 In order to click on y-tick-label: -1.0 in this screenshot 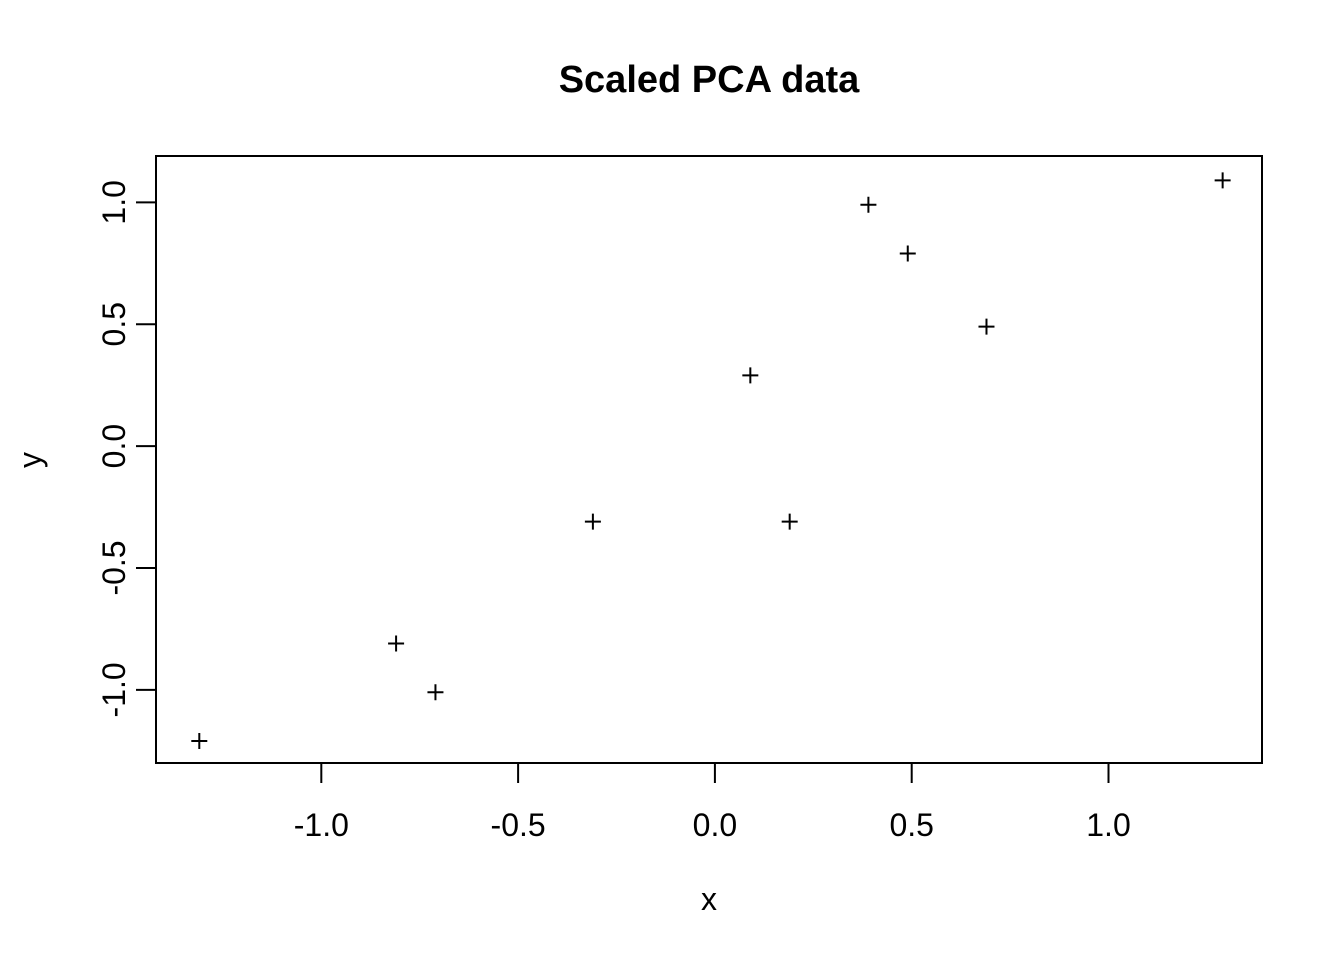, I will do `click(114, 689)`.